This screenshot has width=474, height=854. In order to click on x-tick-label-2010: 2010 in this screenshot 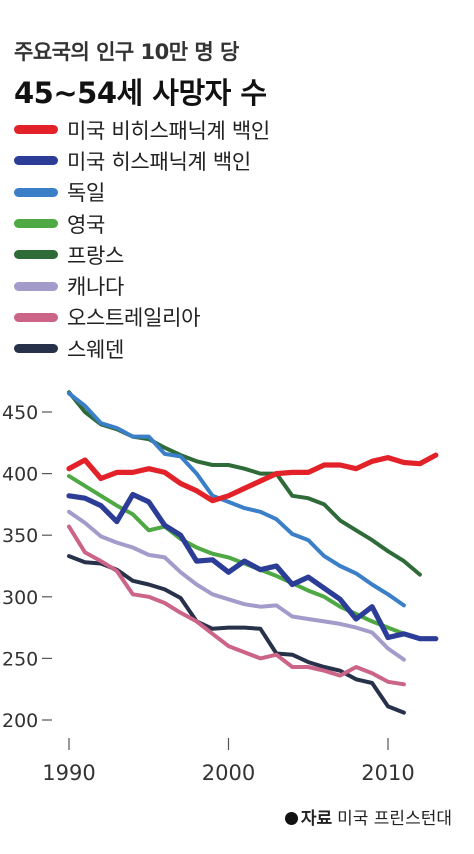, I will do `click(387, 773)`.